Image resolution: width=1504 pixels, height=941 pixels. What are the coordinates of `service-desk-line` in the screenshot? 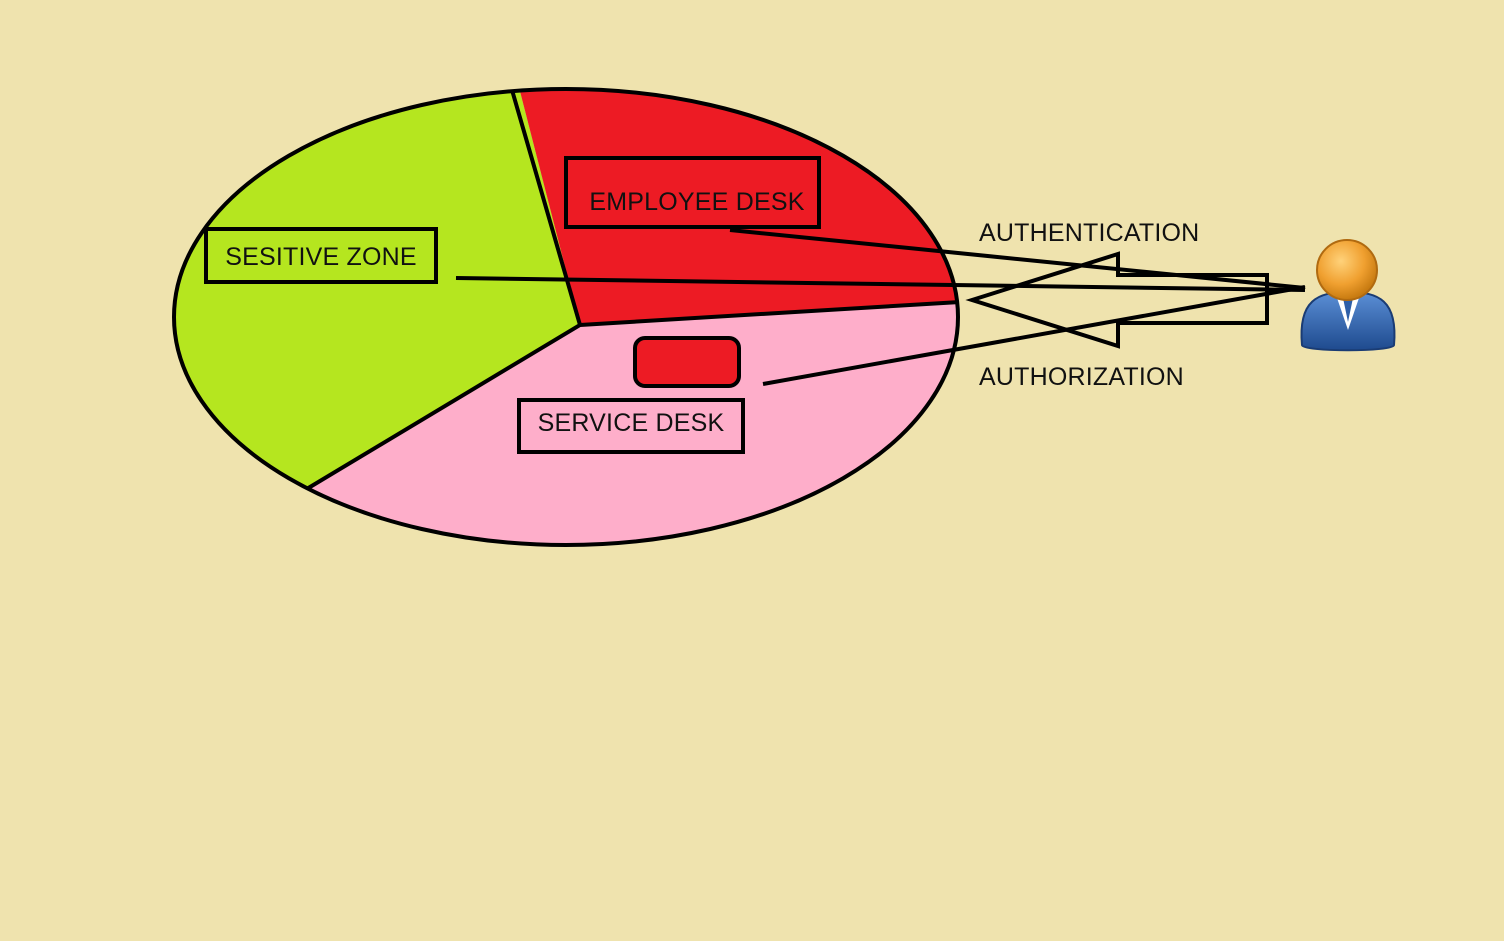 It's located at (1034, 335).